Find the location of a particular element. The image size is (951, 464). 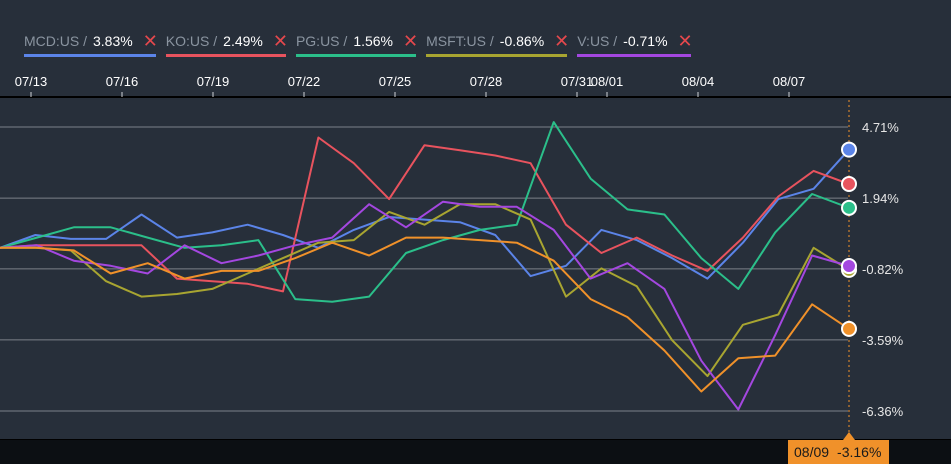

y-tick-label: -0.82% is located at coordinates (883, 269).